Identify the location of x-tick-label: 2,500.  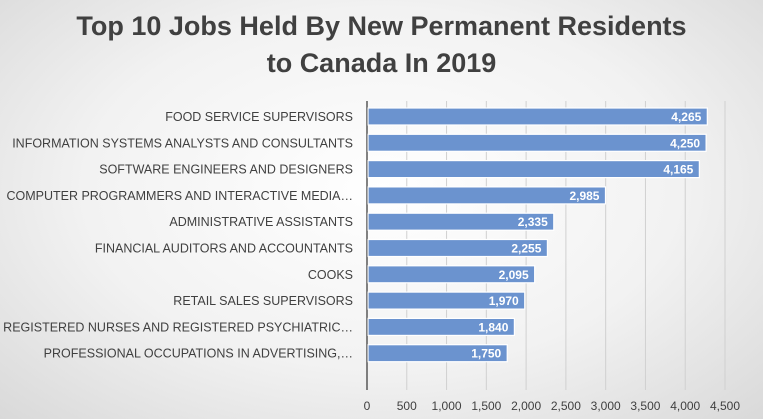
(566, 406).